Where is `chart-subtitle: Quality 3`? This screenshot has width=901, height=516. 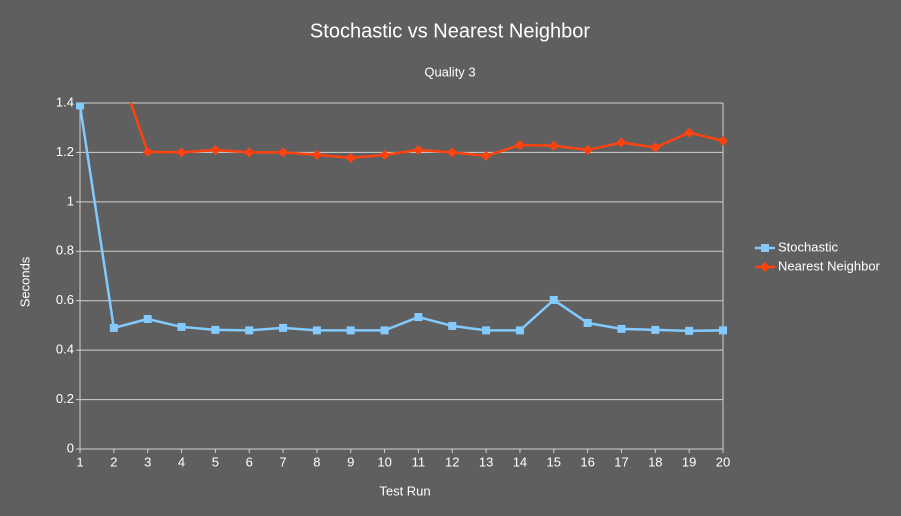 chart-subtitle: Quality 3 is located at coordinates (449, 71).